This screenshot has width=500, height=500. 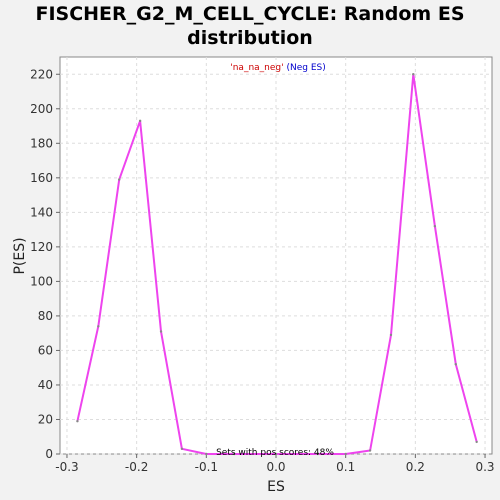 What do you see at coordinates (250, 38) in the screenshot?
I see `chart-title-line-2: distribution` at bounding box center [250, 38].